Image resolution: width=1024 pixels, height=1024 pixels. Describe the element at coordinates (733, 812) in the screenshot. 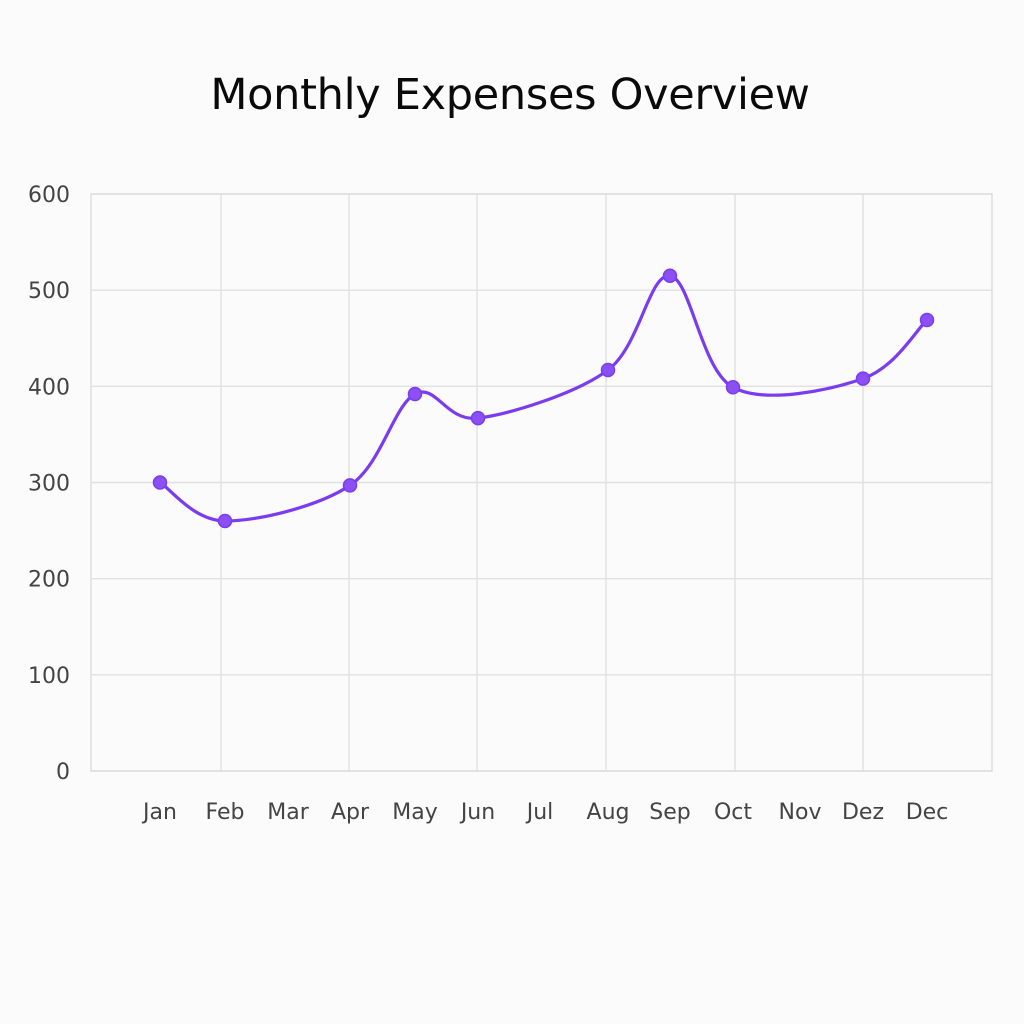

I see `x-tick-label: Oct` at that location.